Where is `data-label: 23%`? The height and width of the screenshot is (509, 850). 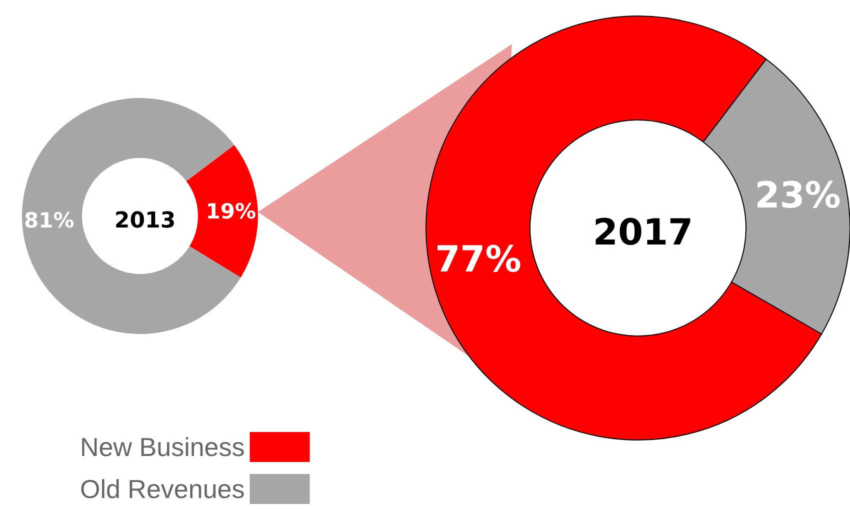
data-label: 23% is located at coordinates (797, 195).